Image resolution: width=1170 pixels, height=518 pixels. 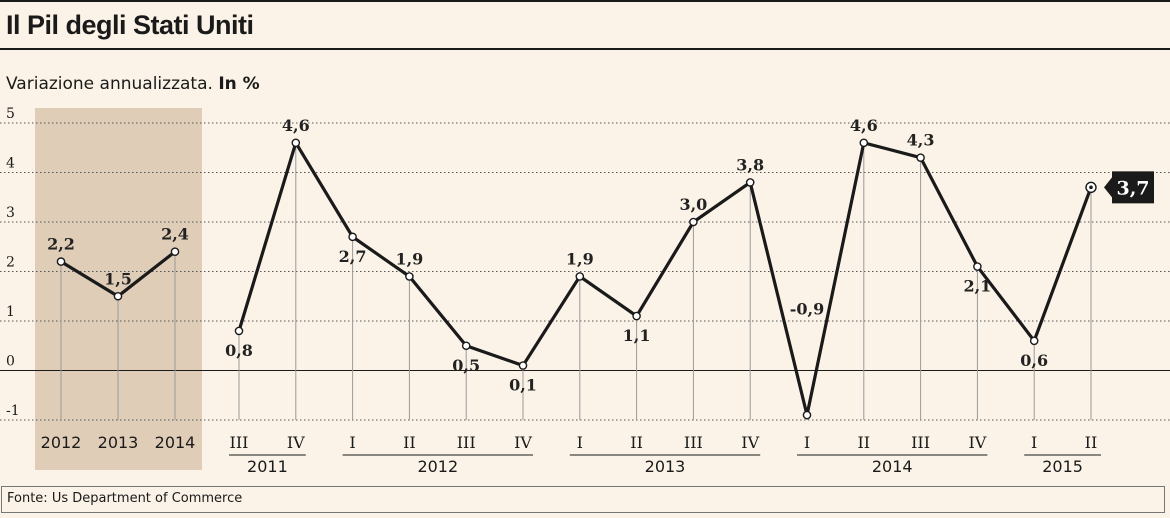 I want to click on year-group-label: 2012, so click(x=437, y=466).